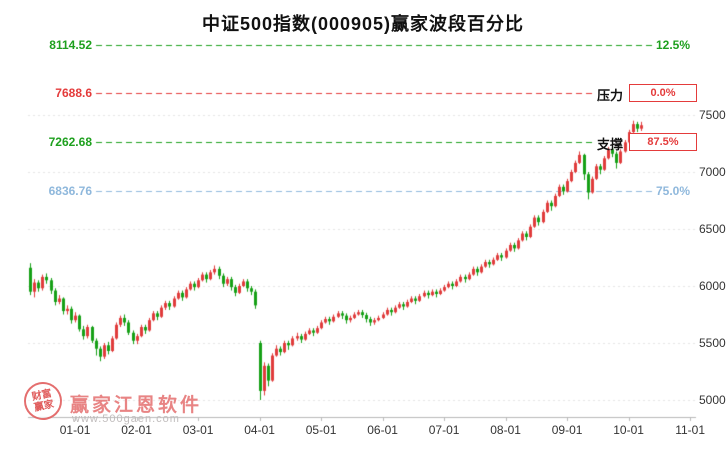  Describe the element at coordinates (690, 430) in the screenshot. I see `x-axis-label: 11-01` at that location.